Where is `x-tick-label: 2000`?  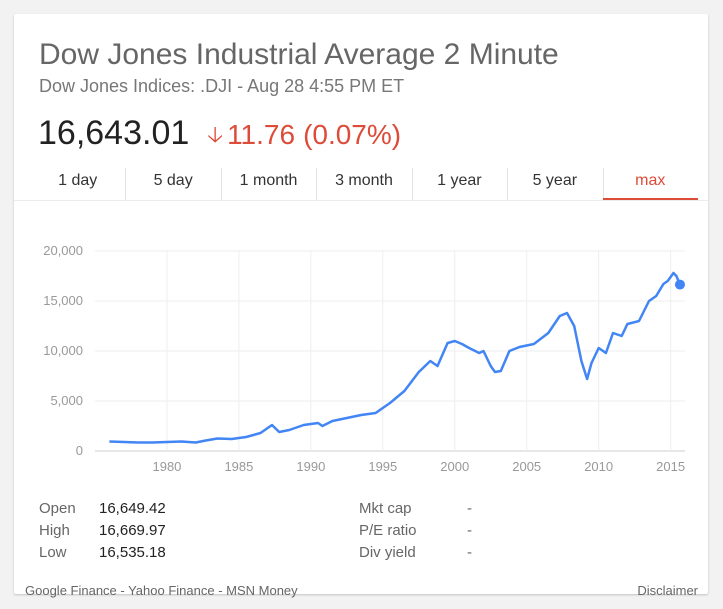 x-tick-label: 2000 is located at coordinates (454, 466).